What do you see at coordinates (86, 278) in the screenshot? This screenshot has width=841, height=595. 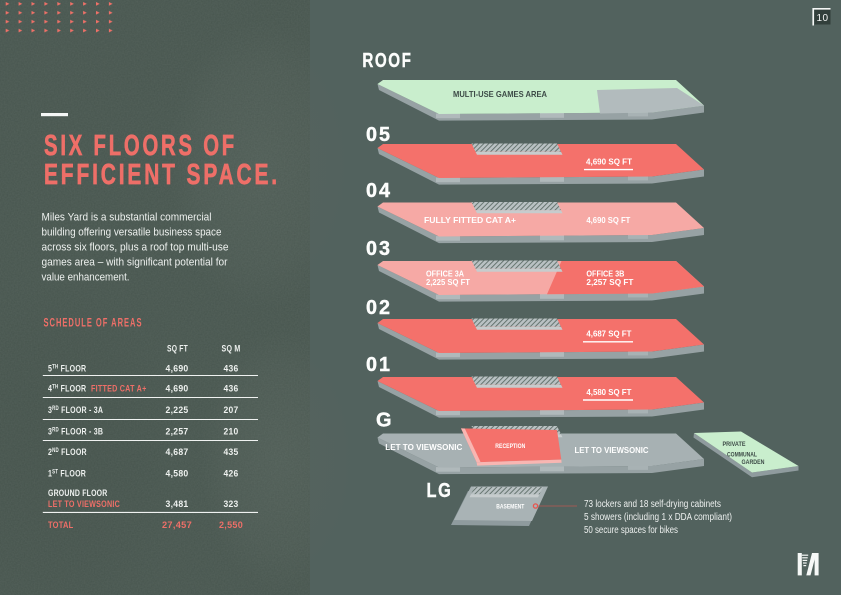 I see `svg-text: value enhancement.` at bounding box center [86, 278].